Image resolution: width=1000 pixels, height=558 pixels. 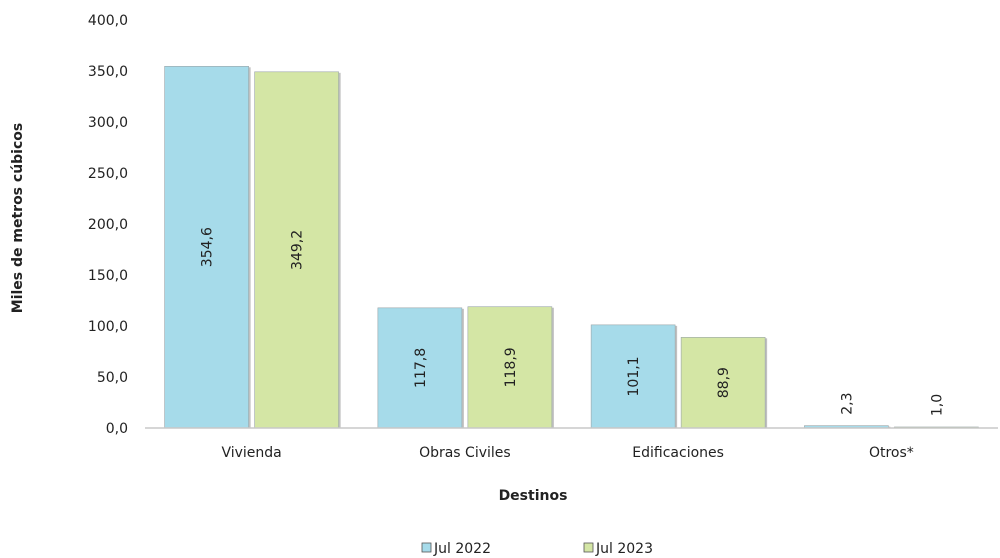 I want to click on bar-data-label: 101,1, so click(x=634, y=376).